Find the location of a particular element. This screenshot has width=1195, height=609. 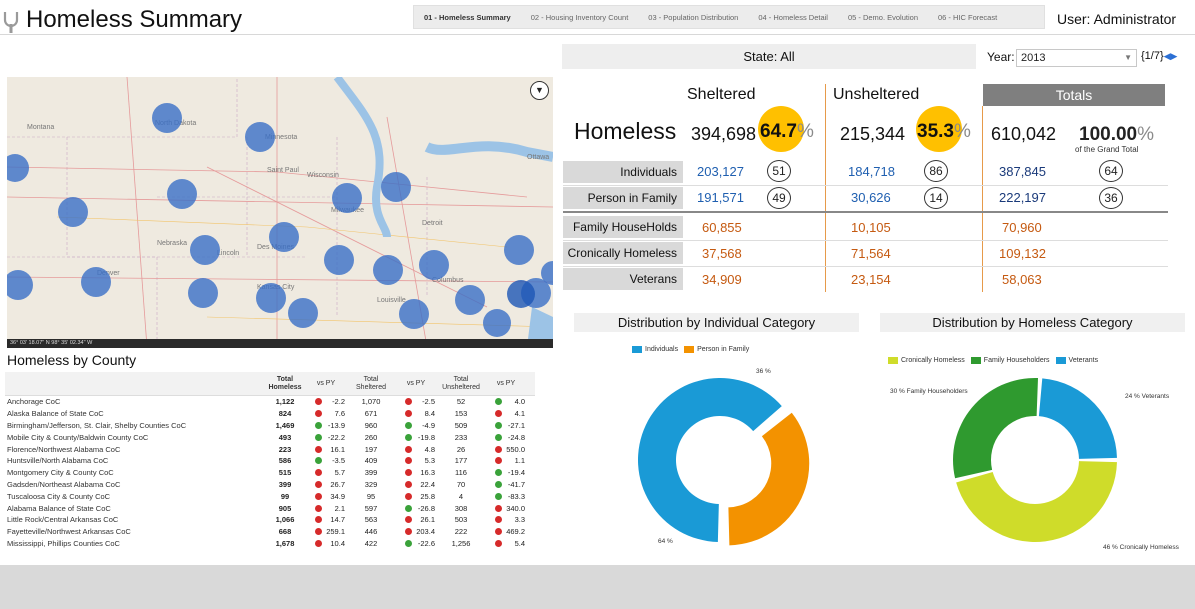

state-filter: State: All is located at coordinates (769, 56).